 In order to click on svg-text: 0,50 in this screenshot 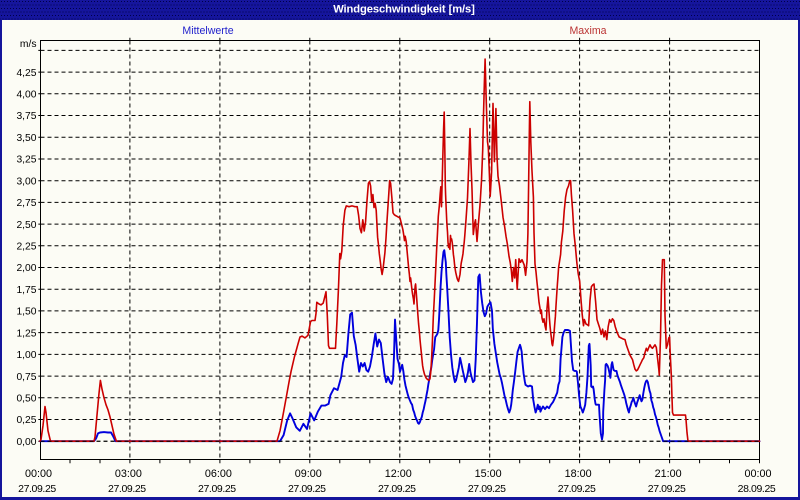, I will do `click(26, 399)`.